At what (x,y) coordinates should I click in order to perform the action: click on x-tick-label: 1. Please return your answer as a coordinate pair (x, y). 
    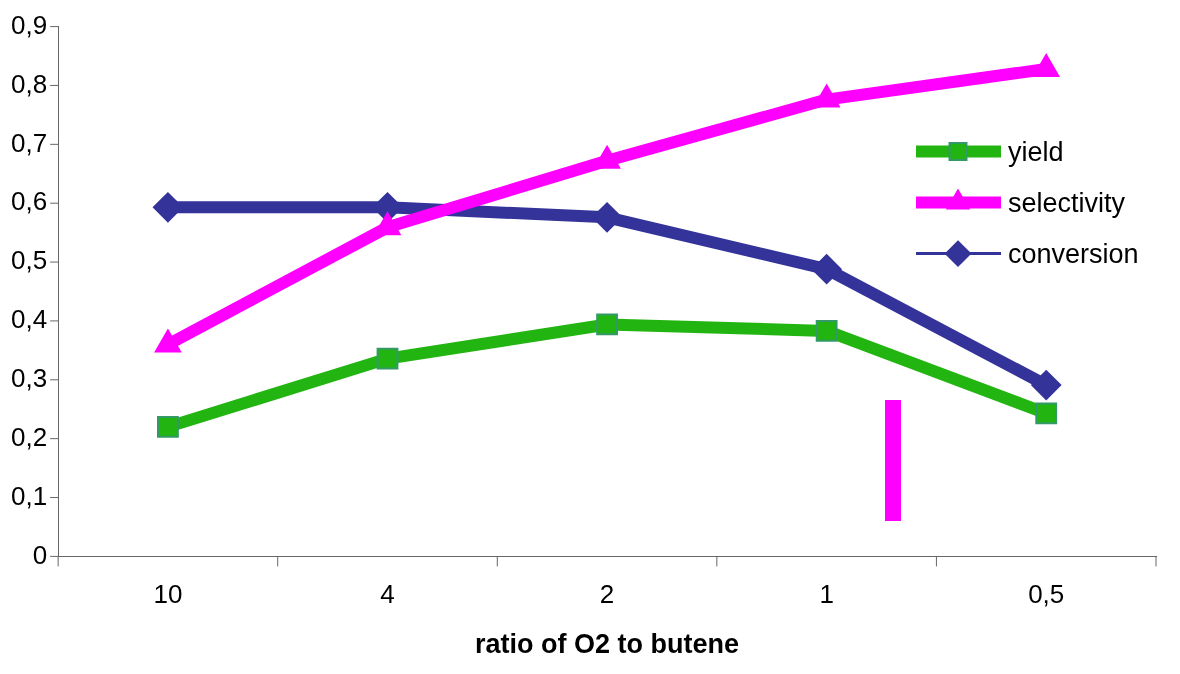
    Looking at the image, I should click on (826, 594).